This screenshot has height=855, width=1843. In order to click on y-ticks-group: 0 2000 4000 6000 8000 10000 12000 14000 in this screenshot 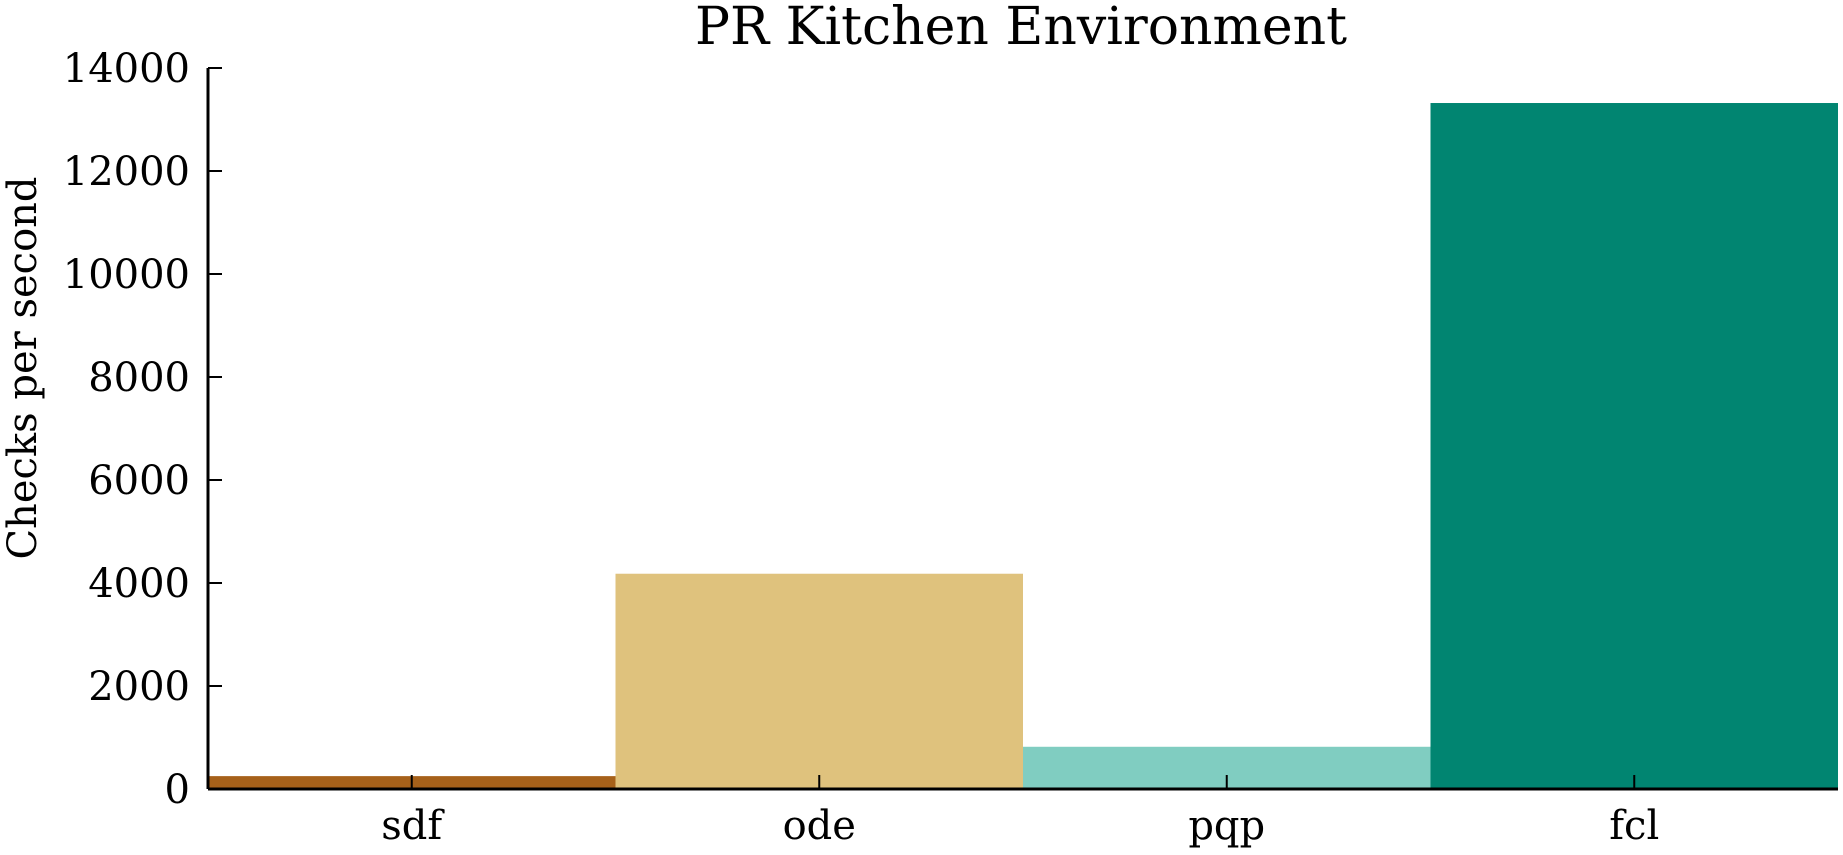, I will do `click(142, 429)`.